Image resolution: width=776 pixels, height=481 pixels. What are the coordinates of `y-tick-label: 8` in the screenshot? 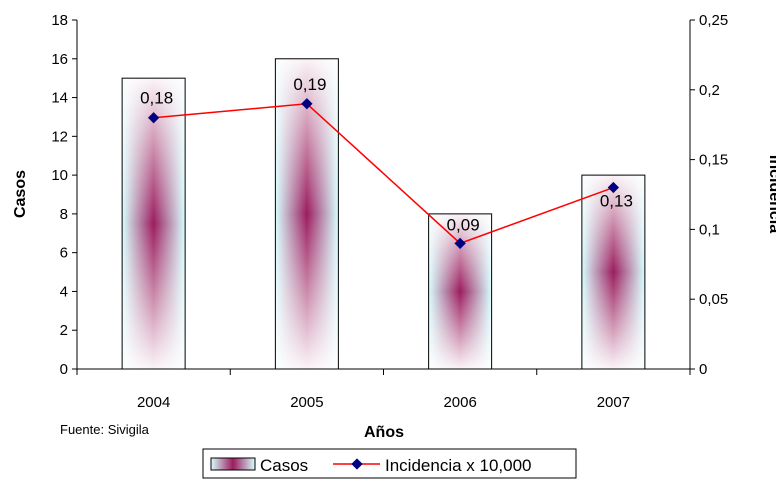 It's located at (64, 214).